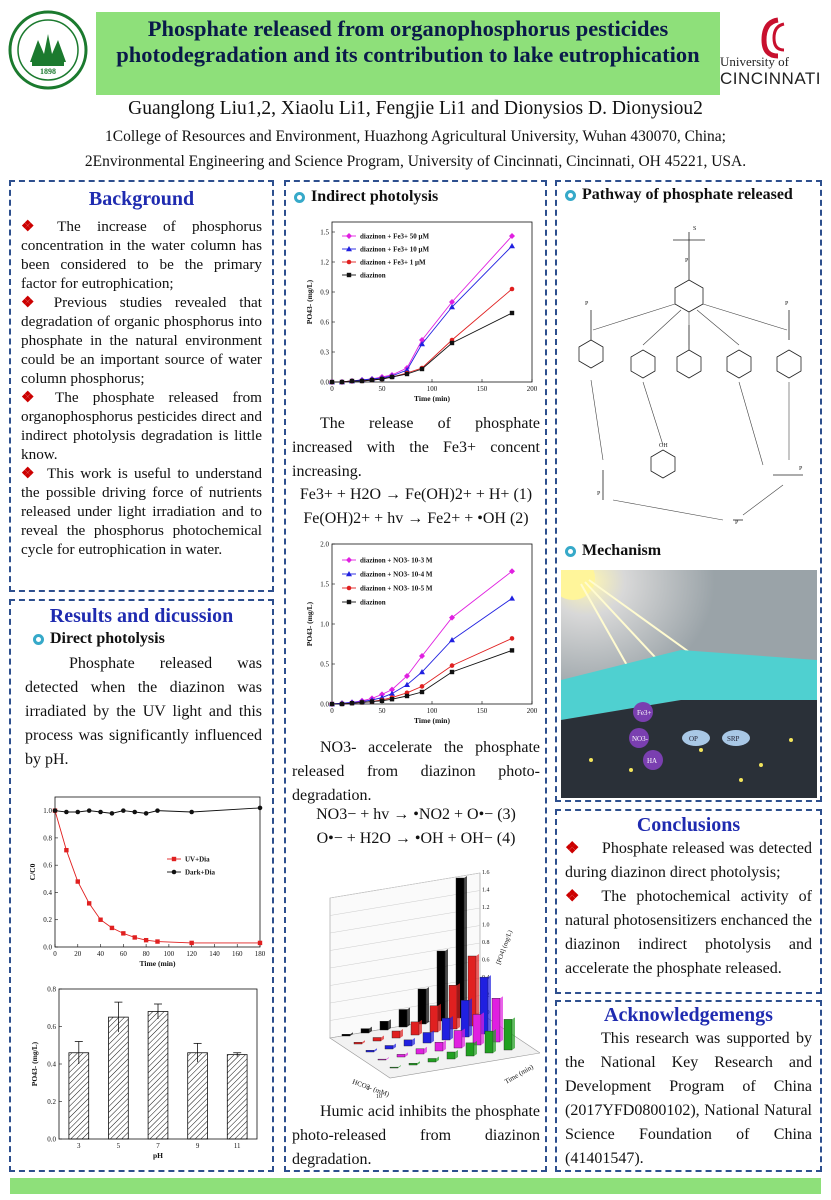 The height and width of the screenshot is (1200, 831). Describe the element at coordinates (147, 954) in the screenshot. I see `x-tick-label: 80` at that location.